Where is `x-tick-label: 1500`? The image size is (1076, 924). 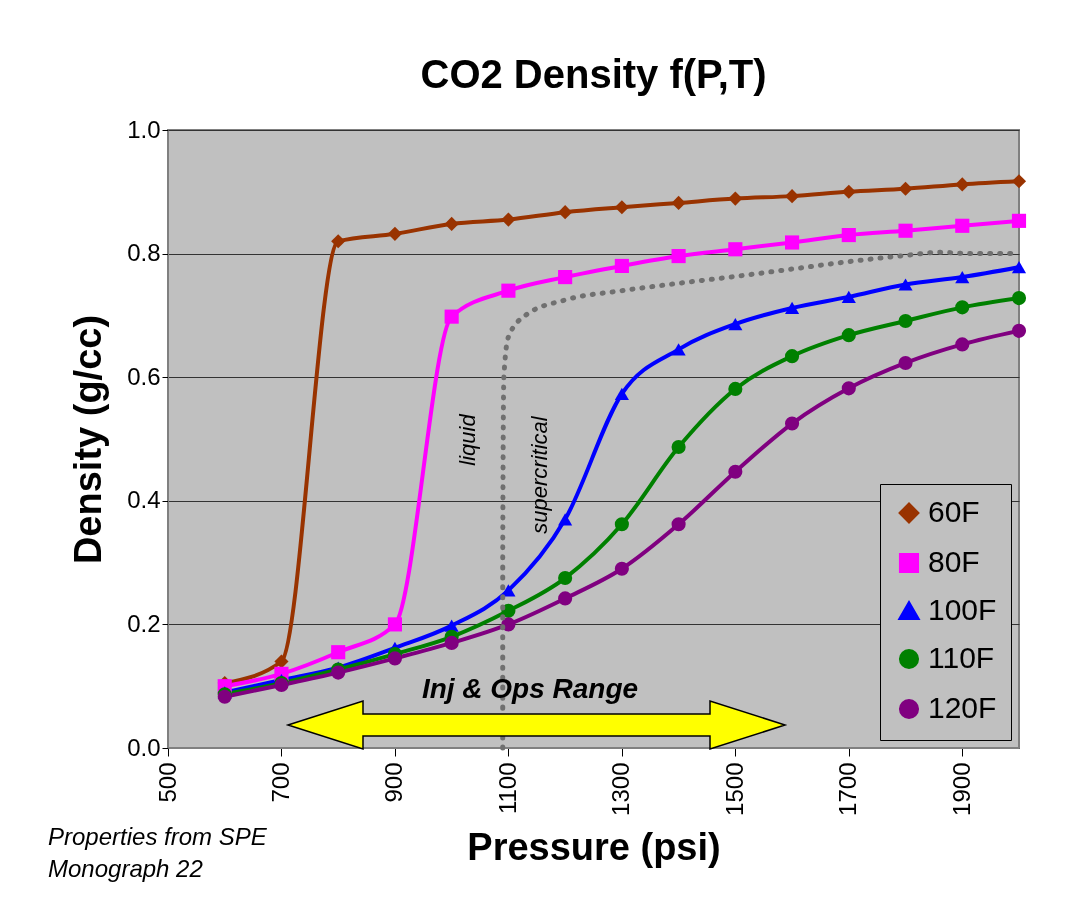
x-tick-label: 1500 is located at coordinates (734, 789).